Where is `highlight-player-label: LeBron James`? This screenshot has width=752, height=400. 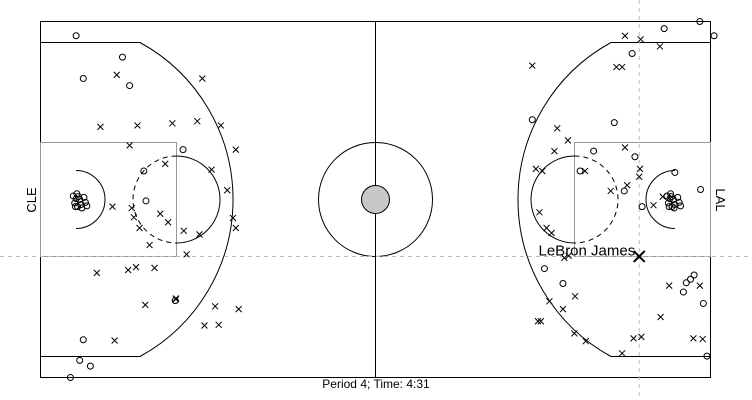 highlight-player-label: LeBron James is located at coordinates (587, 250).